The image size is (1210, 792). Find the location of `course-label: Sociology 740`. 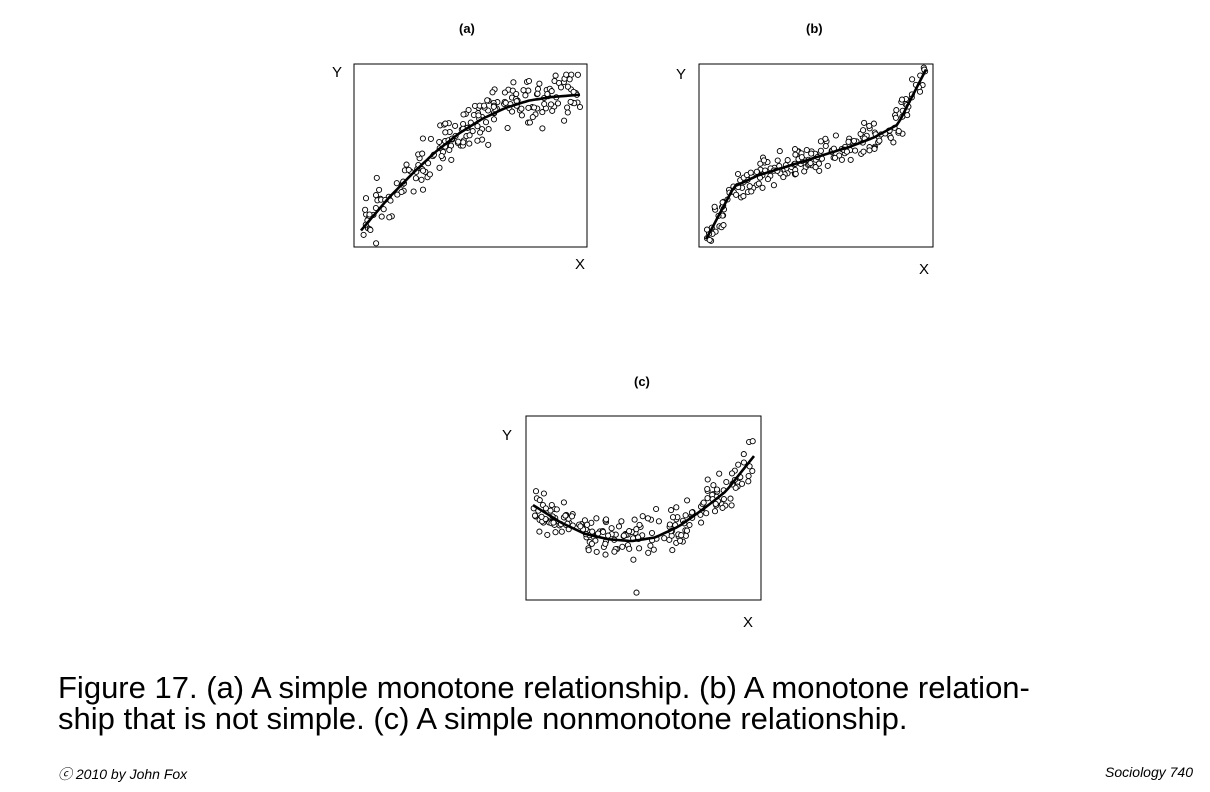

course-label: Sociology 740 is located at coordinates (1149, 772).